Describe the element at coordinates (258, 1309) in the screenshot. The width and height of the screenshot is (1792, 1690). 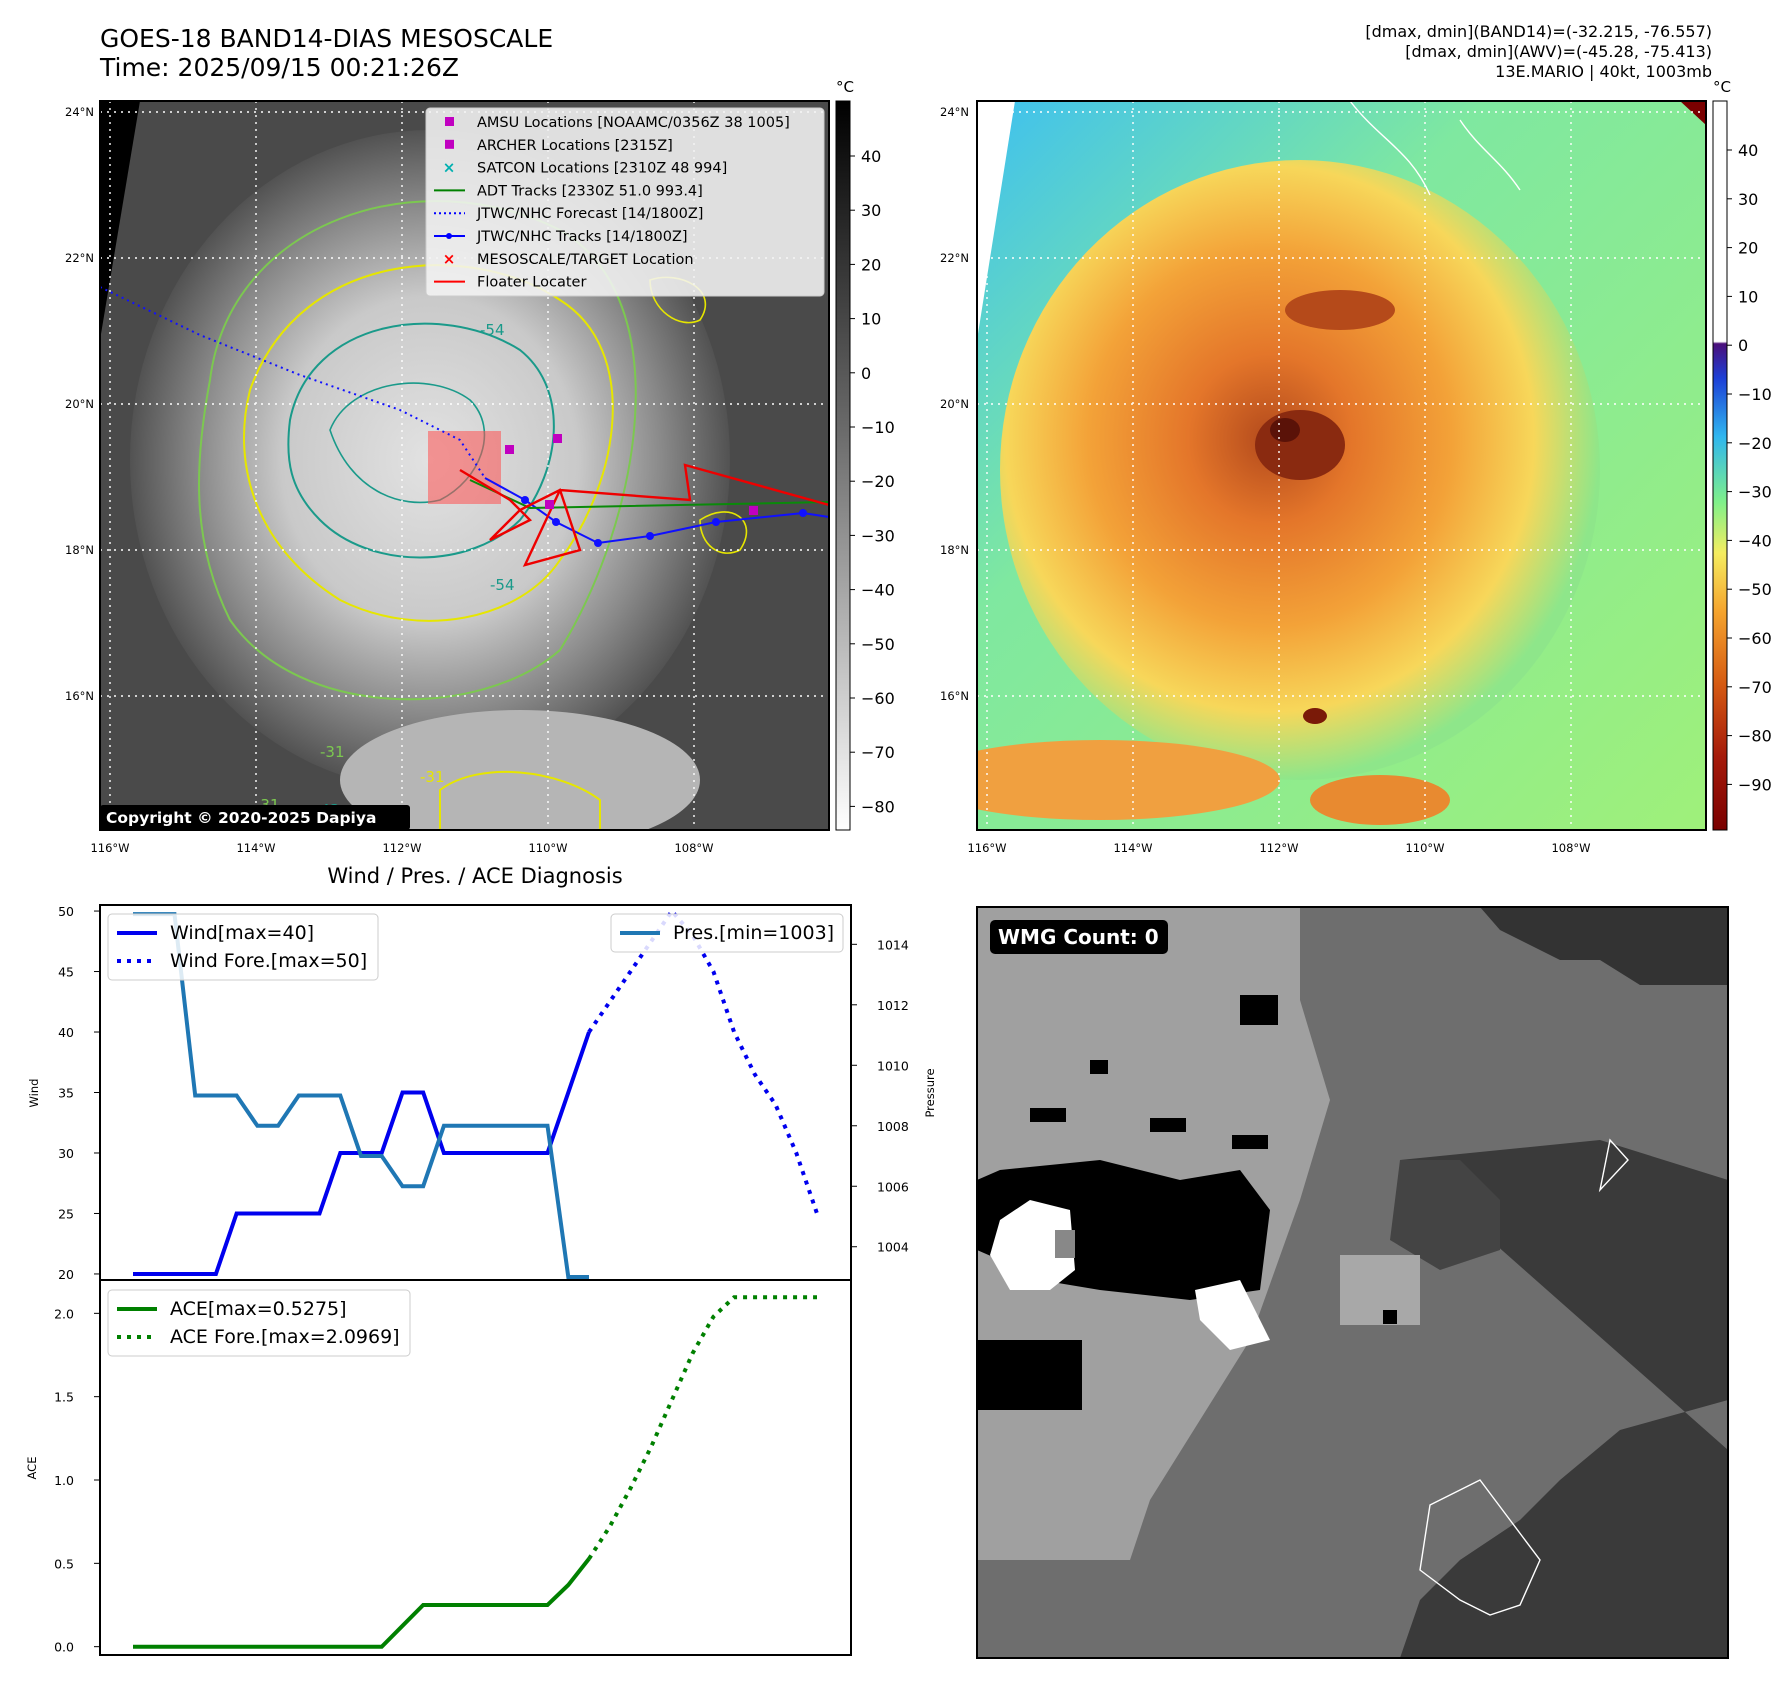
I see `legend-label: ACE[max=0.5275]` at that location.